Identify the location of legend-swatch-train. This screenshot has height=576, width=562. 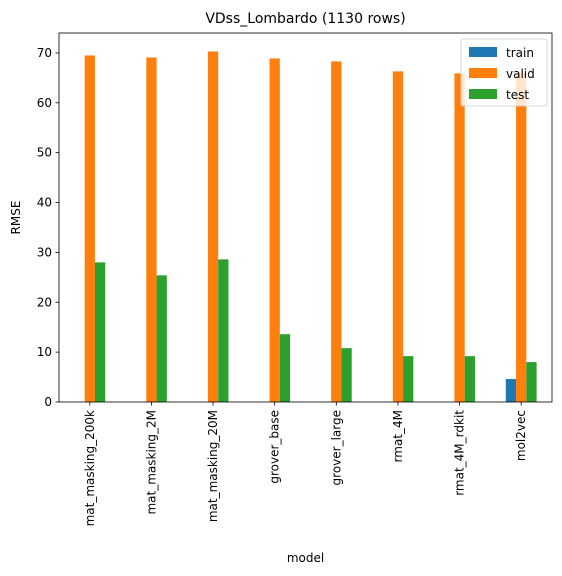
(483, 52).